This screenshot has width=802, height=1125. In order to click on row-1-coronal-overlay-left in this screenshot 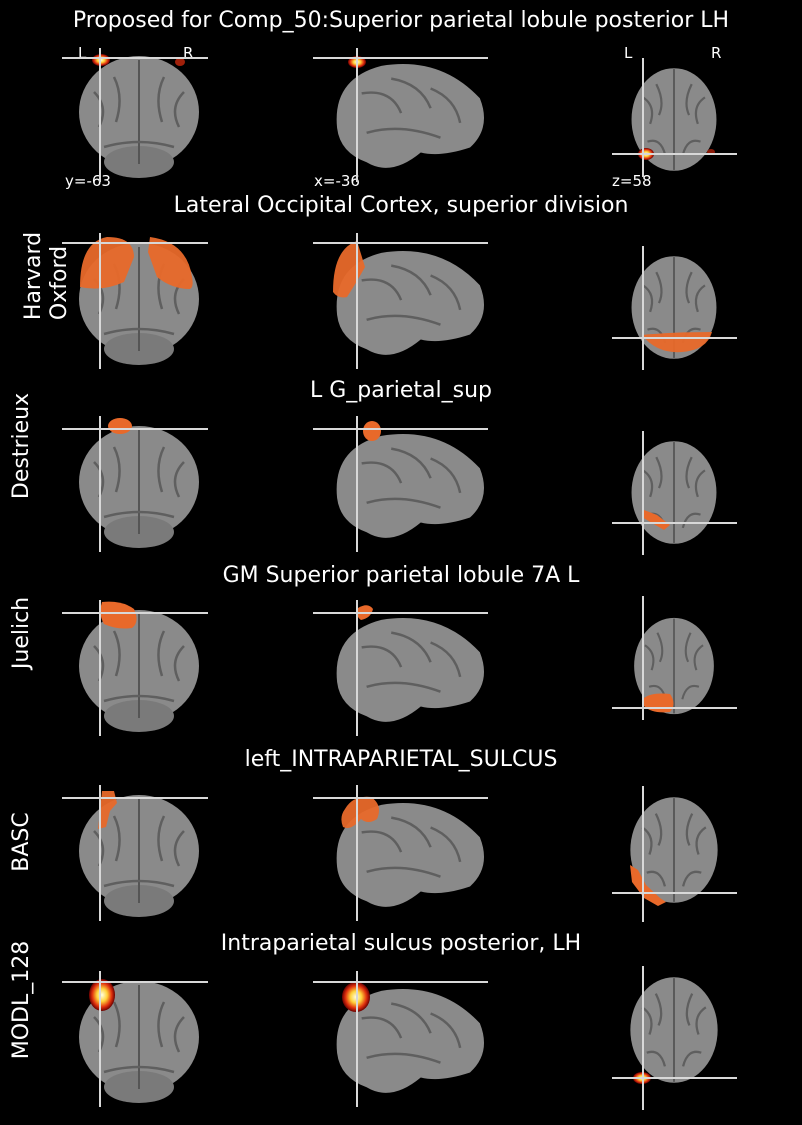, I will do `click(107, 263)`.